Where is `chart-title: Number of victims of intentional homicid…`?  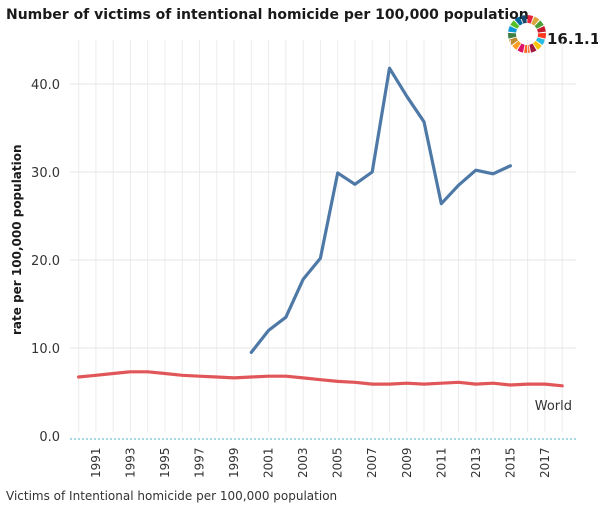 chart-title: Number of victims of intentional homicid… is located at coordinates (267, 15).